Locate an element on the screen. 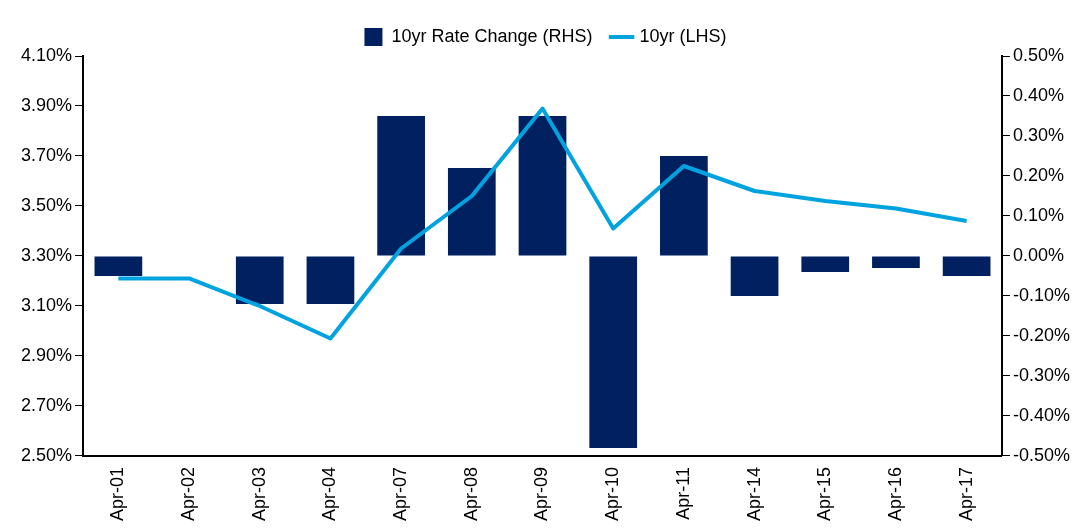 The image size is (1091, 532). x-tick-label: Apr-15 is located at coordinates (824, 493).